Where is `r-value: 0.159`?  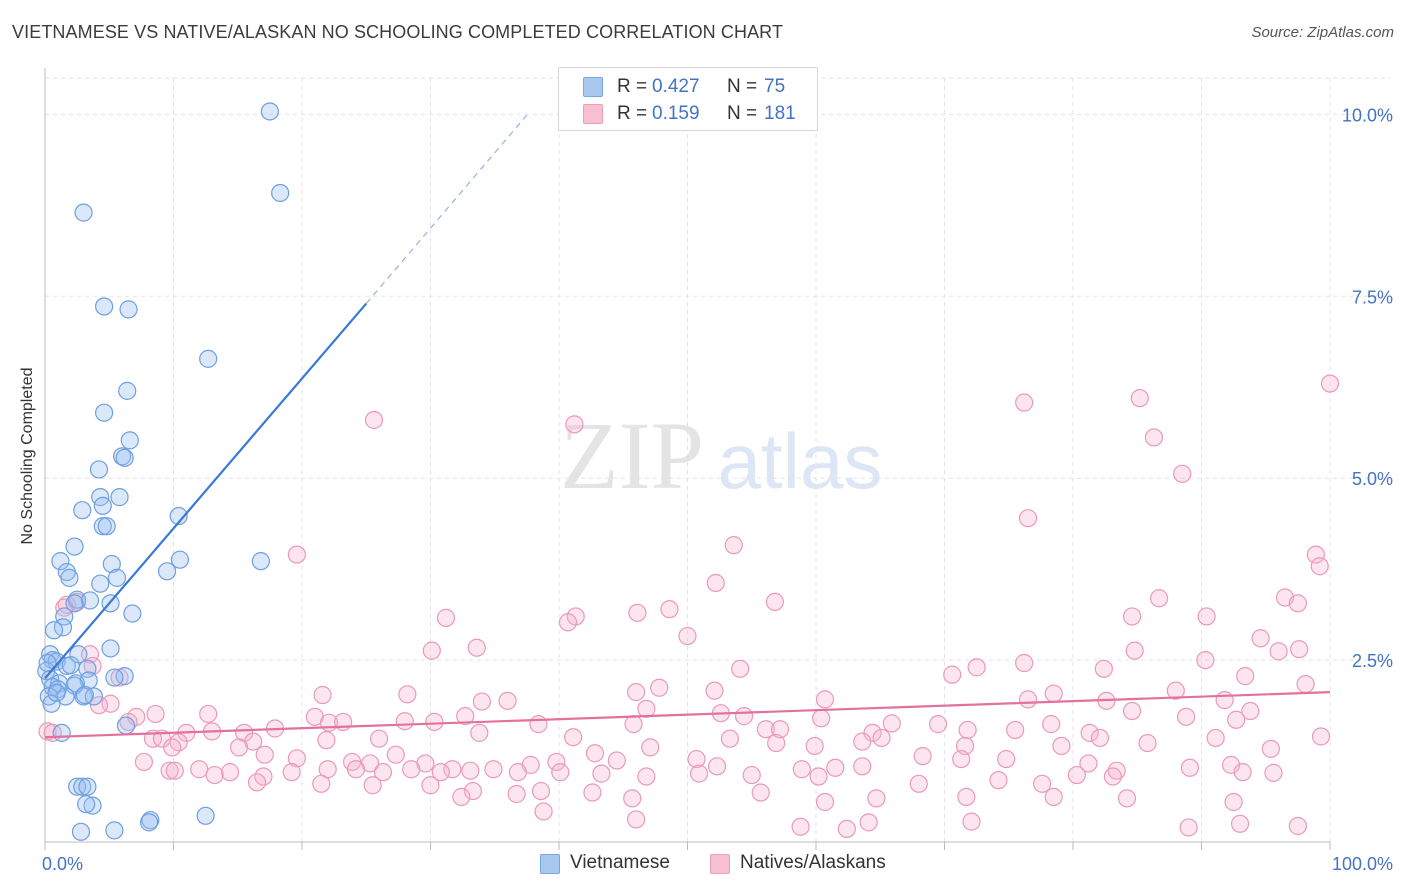 r-value: 0.159 is located at coordinates (676, 113).